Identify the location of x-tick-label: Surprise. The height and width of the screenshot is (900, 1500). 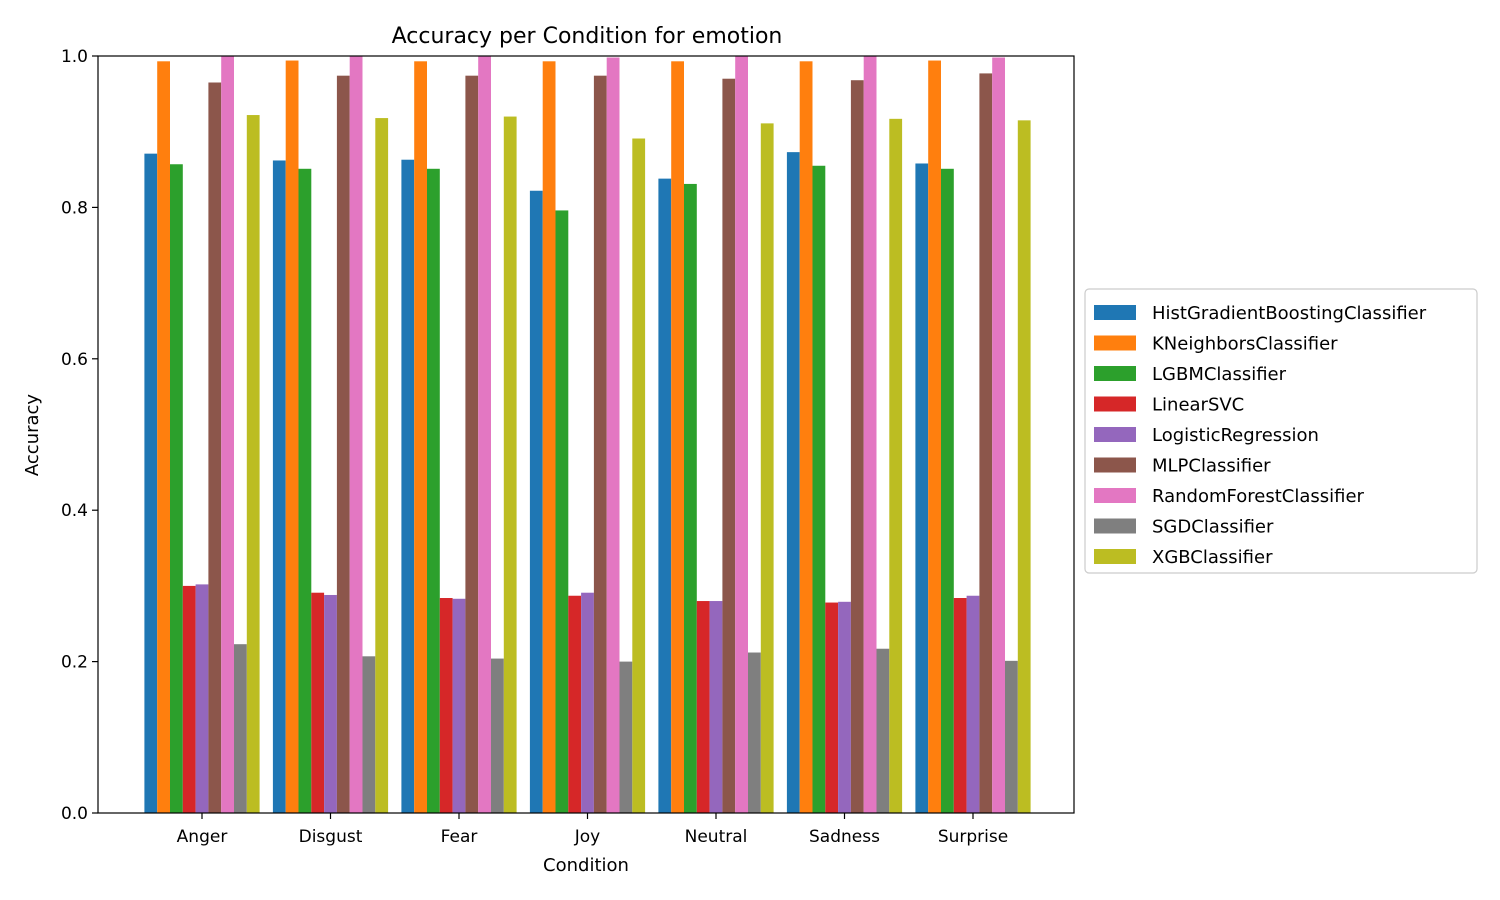
(973, 837).